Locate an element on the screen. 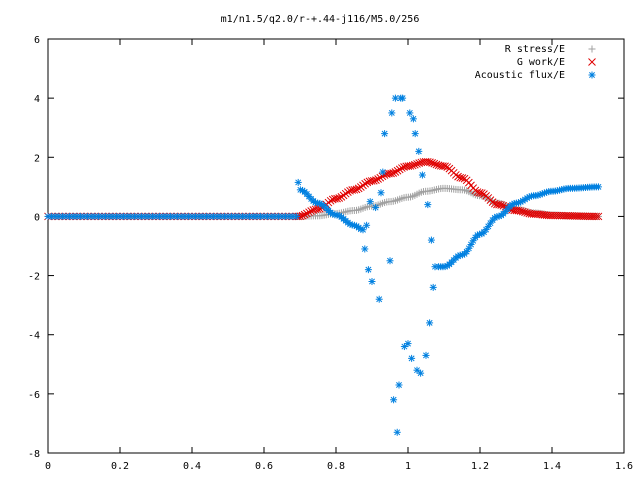  x-tick-label: 0.6 is located at coordinates (264, 466).